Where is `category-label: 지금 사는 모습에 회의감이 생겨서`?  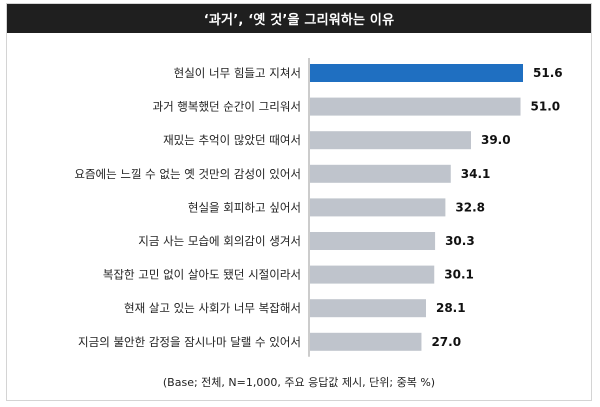 category-label: 지금 사는 모습에 회의감이 생겨서 is located at coordinates (219, 241).